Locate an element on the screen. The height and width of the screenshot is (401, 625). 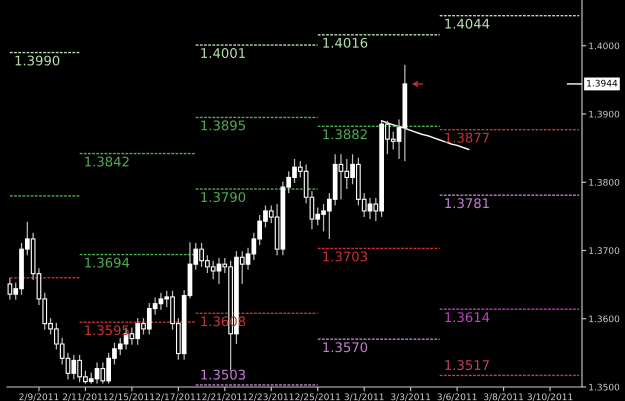
y-tick-label: 1.3900 is located at coordinates (604, 114).